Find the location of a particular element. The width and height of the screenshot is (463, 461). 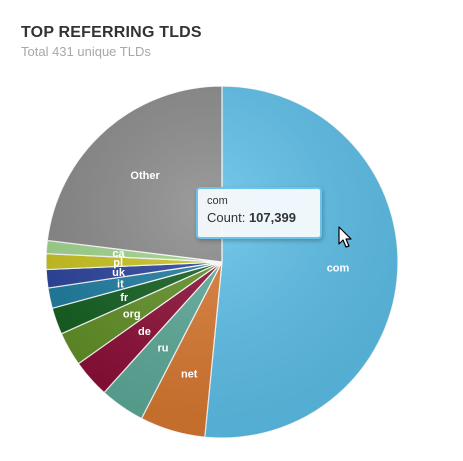

pie-label-uk: uk is located at coordinates (119, 273).